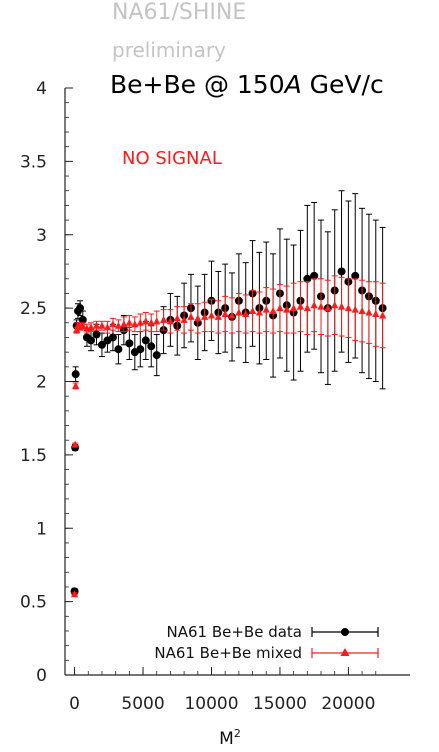  I want to click on collaboration-label: NA61/SHINE, so click(179, 12).